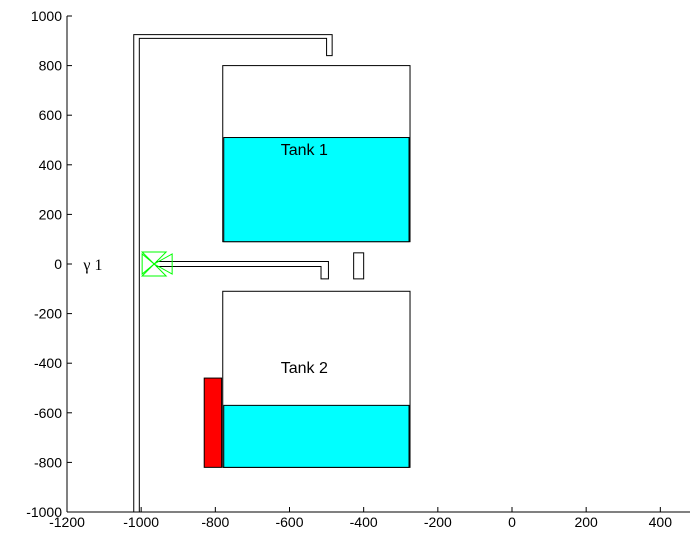 Image resolution: width=696 pixels, height=542 pixels. I want to click on x-tick-label: 0, so click(512, 522).